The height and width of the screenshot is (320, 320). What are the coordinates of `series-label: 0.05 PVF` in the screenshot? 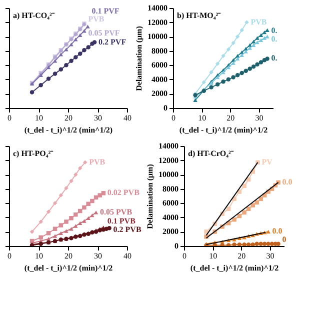 It's located at (104, 33).